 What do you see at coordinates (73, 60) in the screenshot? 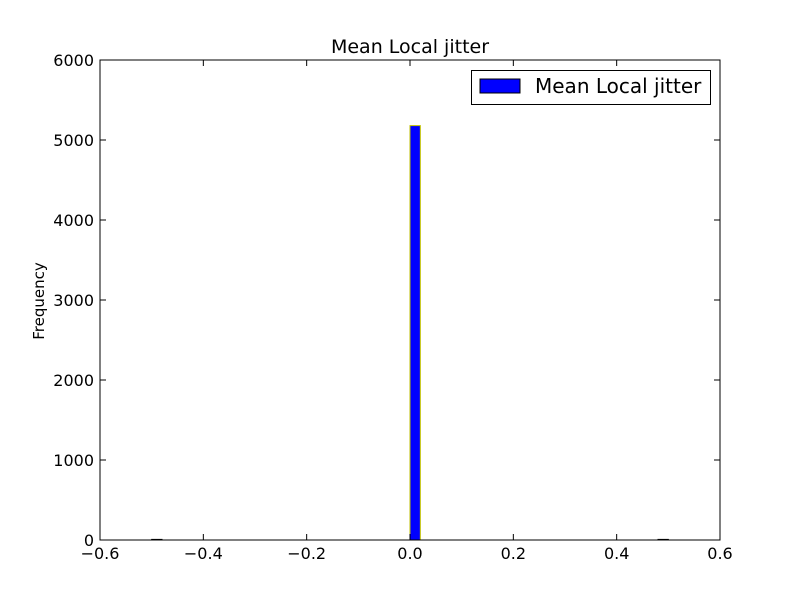
I see `y-tick-label: 6000` at bounding box center [73, 60].